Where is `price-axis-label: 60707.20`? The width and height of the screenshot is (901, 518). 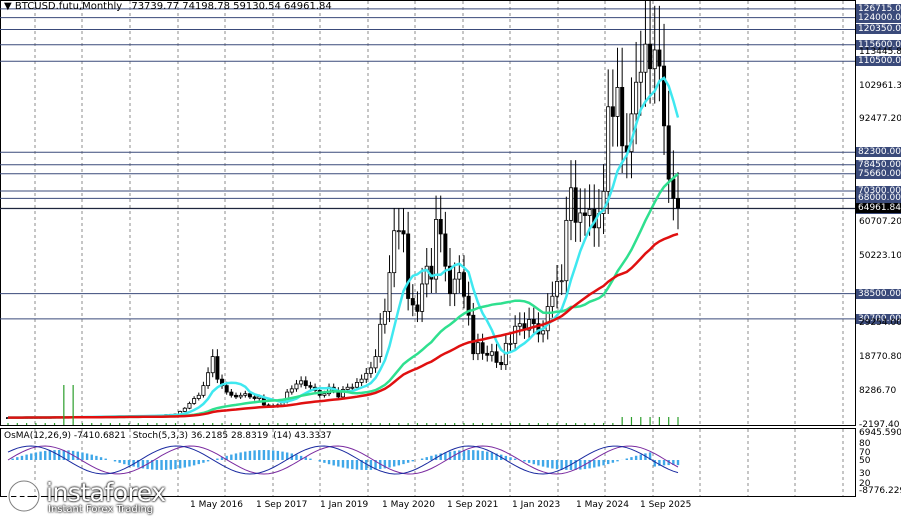 price-axis-label: 60707.20 is located at coordinates (880, 221).